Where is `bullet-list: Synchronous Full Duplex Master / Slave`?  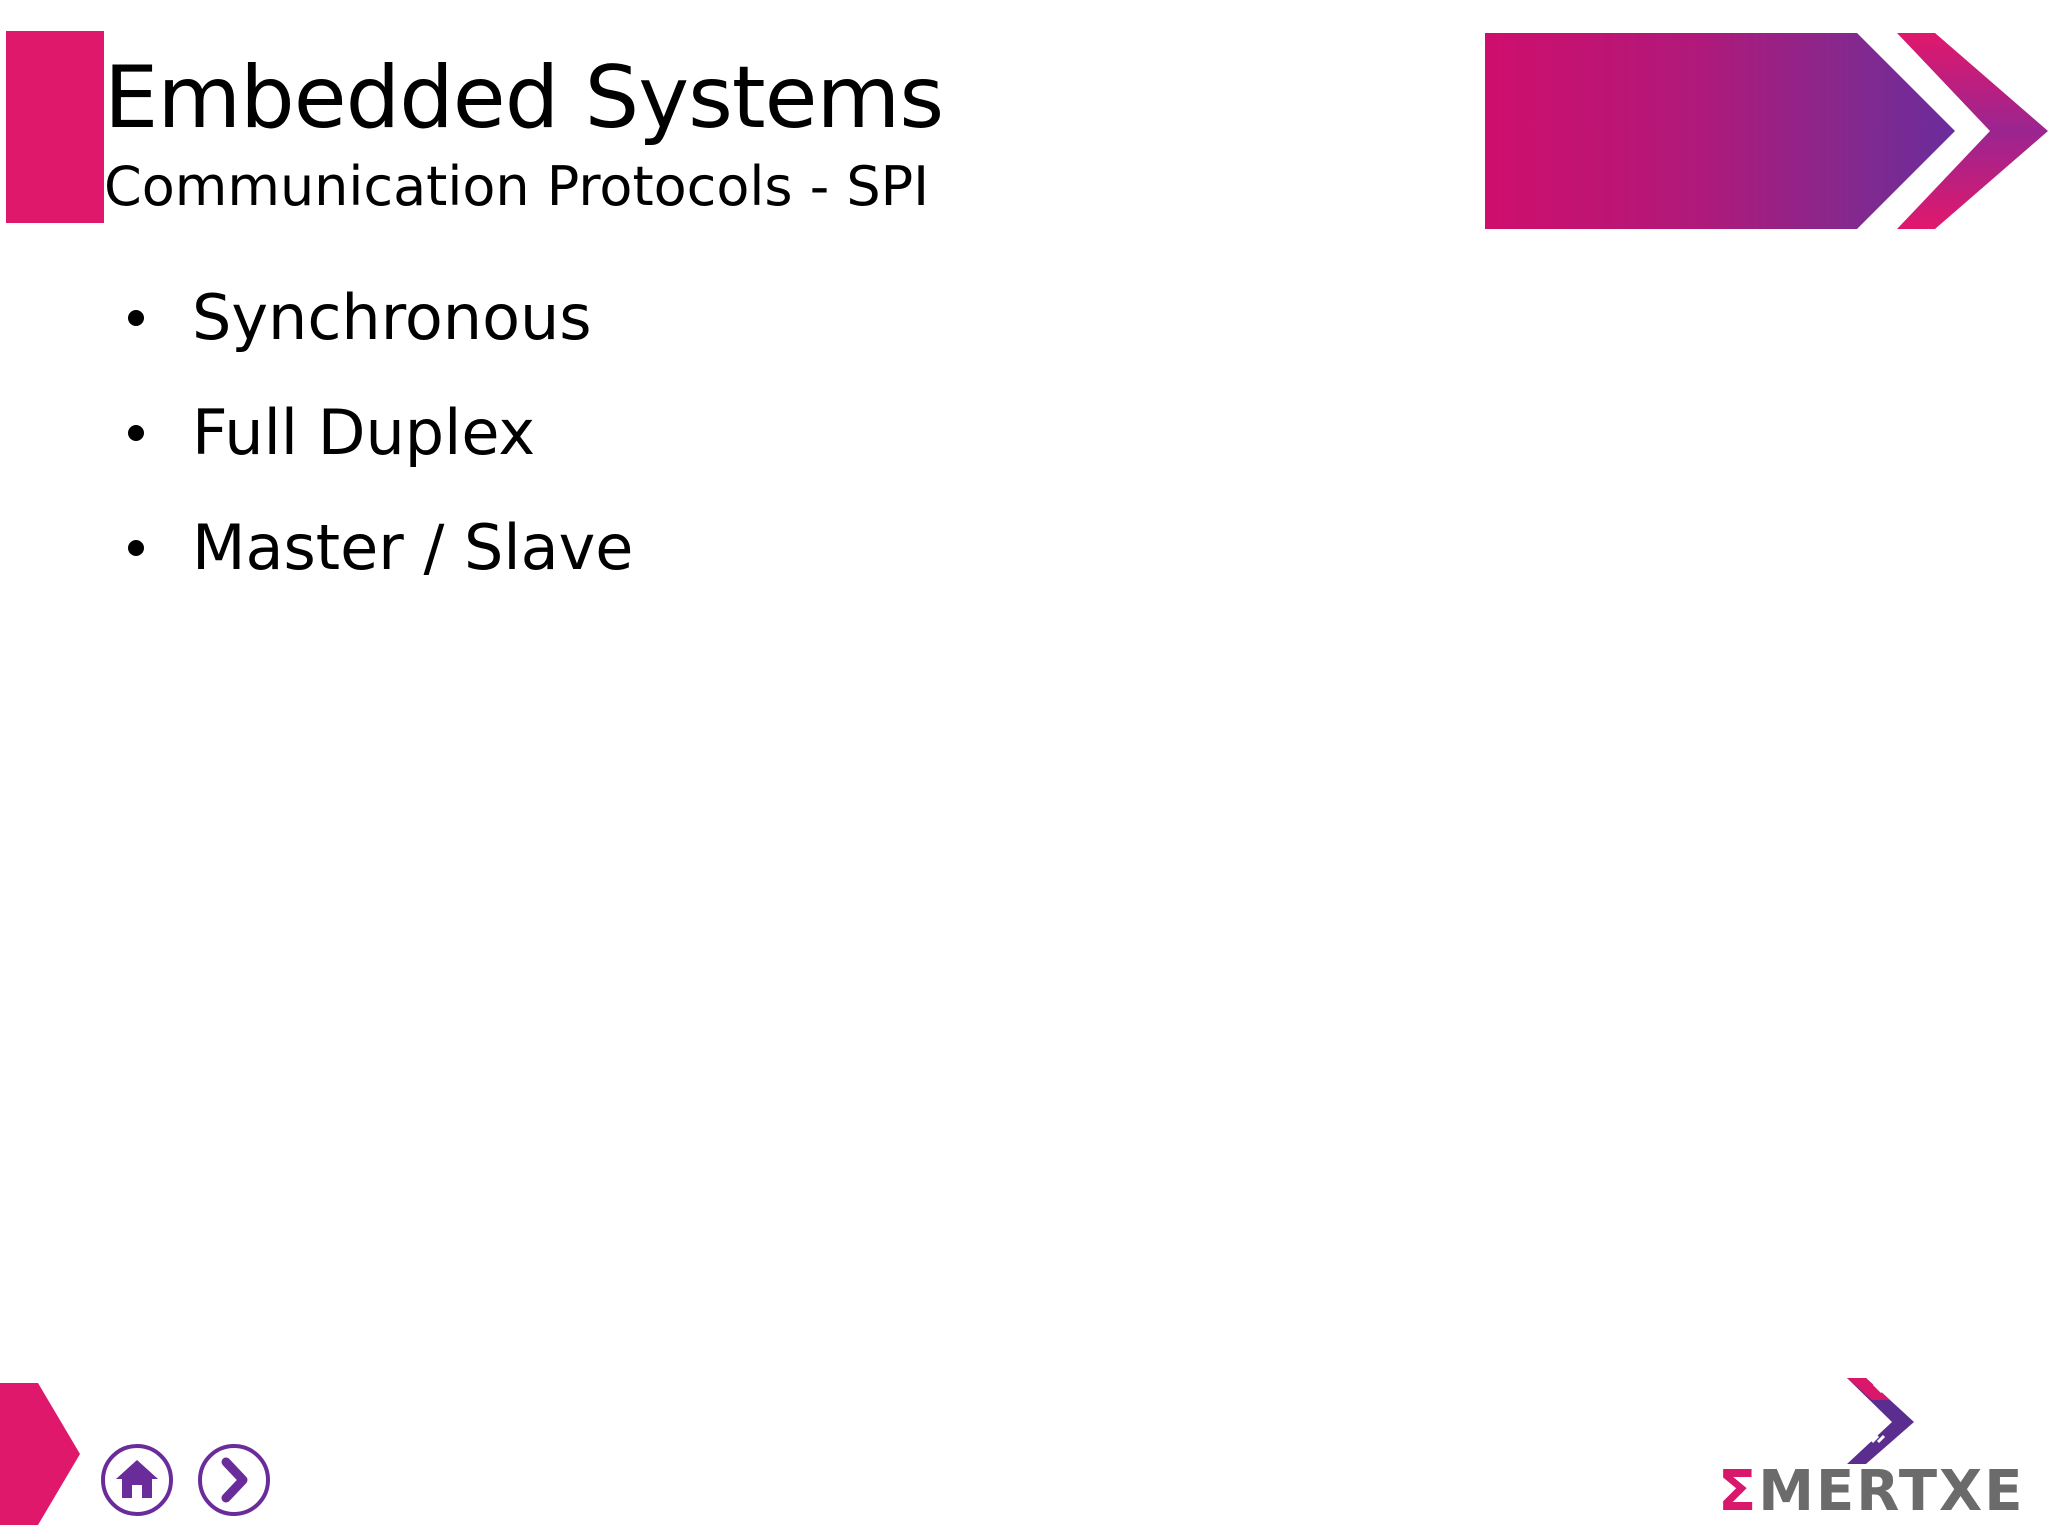
bullet-list: Synchronous Full Duplex Master / Slave is located at coordinates (378, 450).